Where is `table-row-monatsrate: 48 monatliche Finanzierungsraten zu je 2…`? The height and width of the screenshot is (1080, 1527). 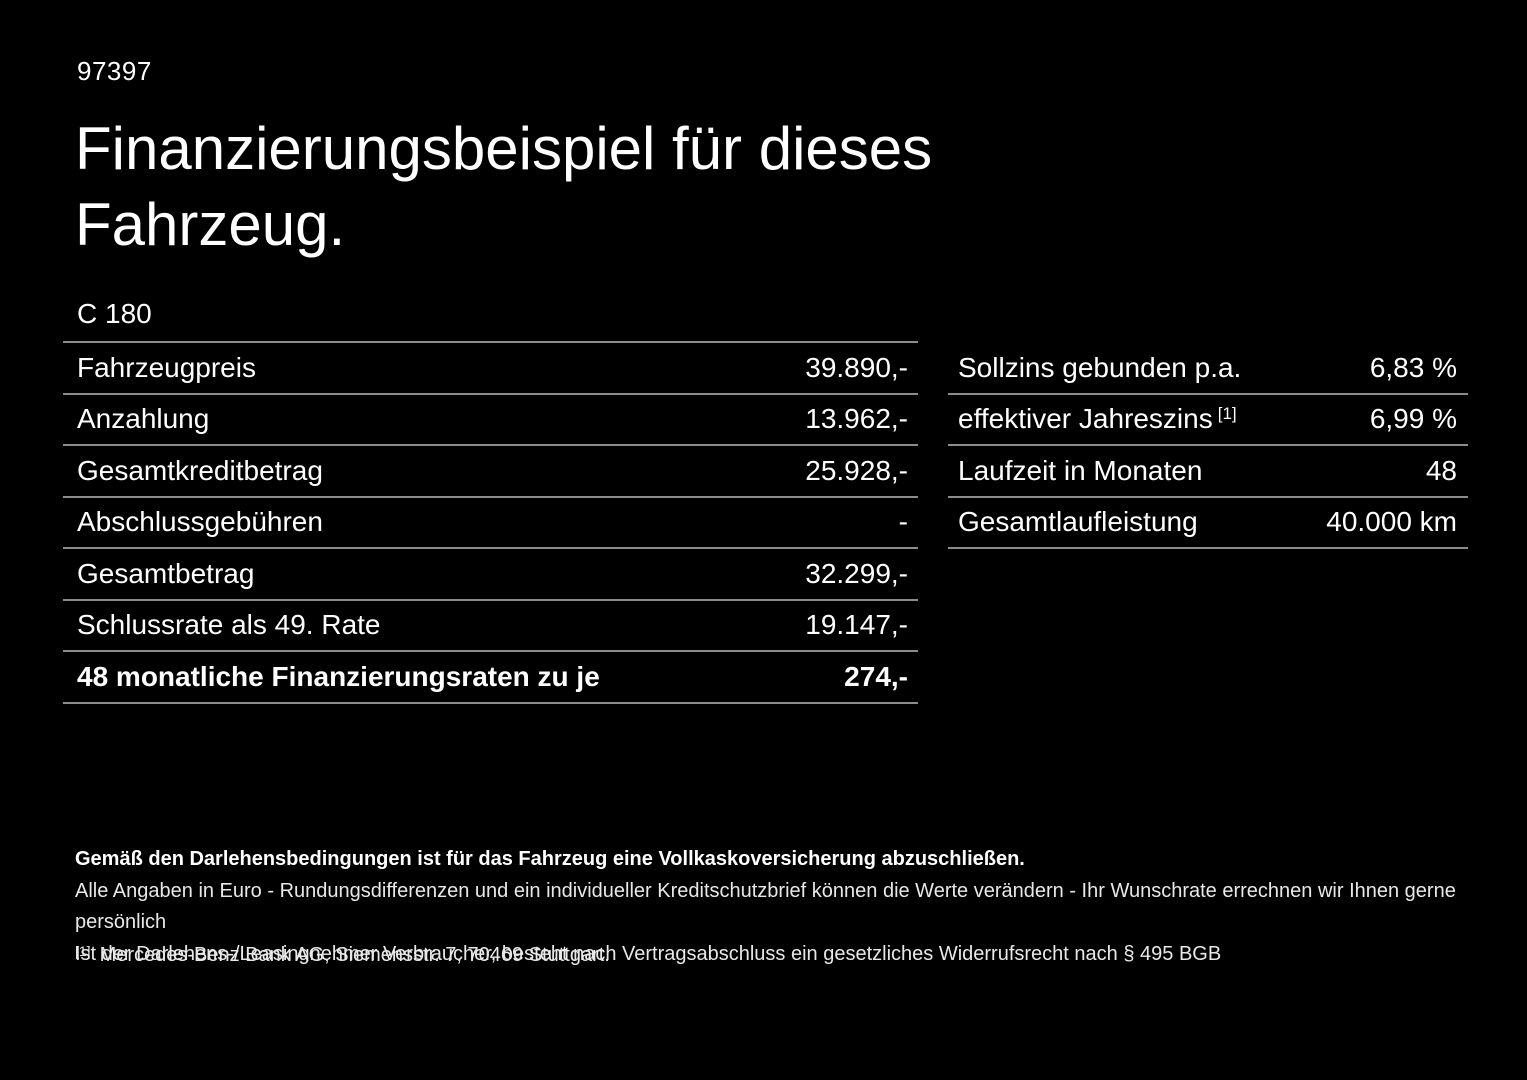
table-row-monatsrate: 48 monatliche Finanzierungsraten zu je 2… is located at coordinates (490, 678).